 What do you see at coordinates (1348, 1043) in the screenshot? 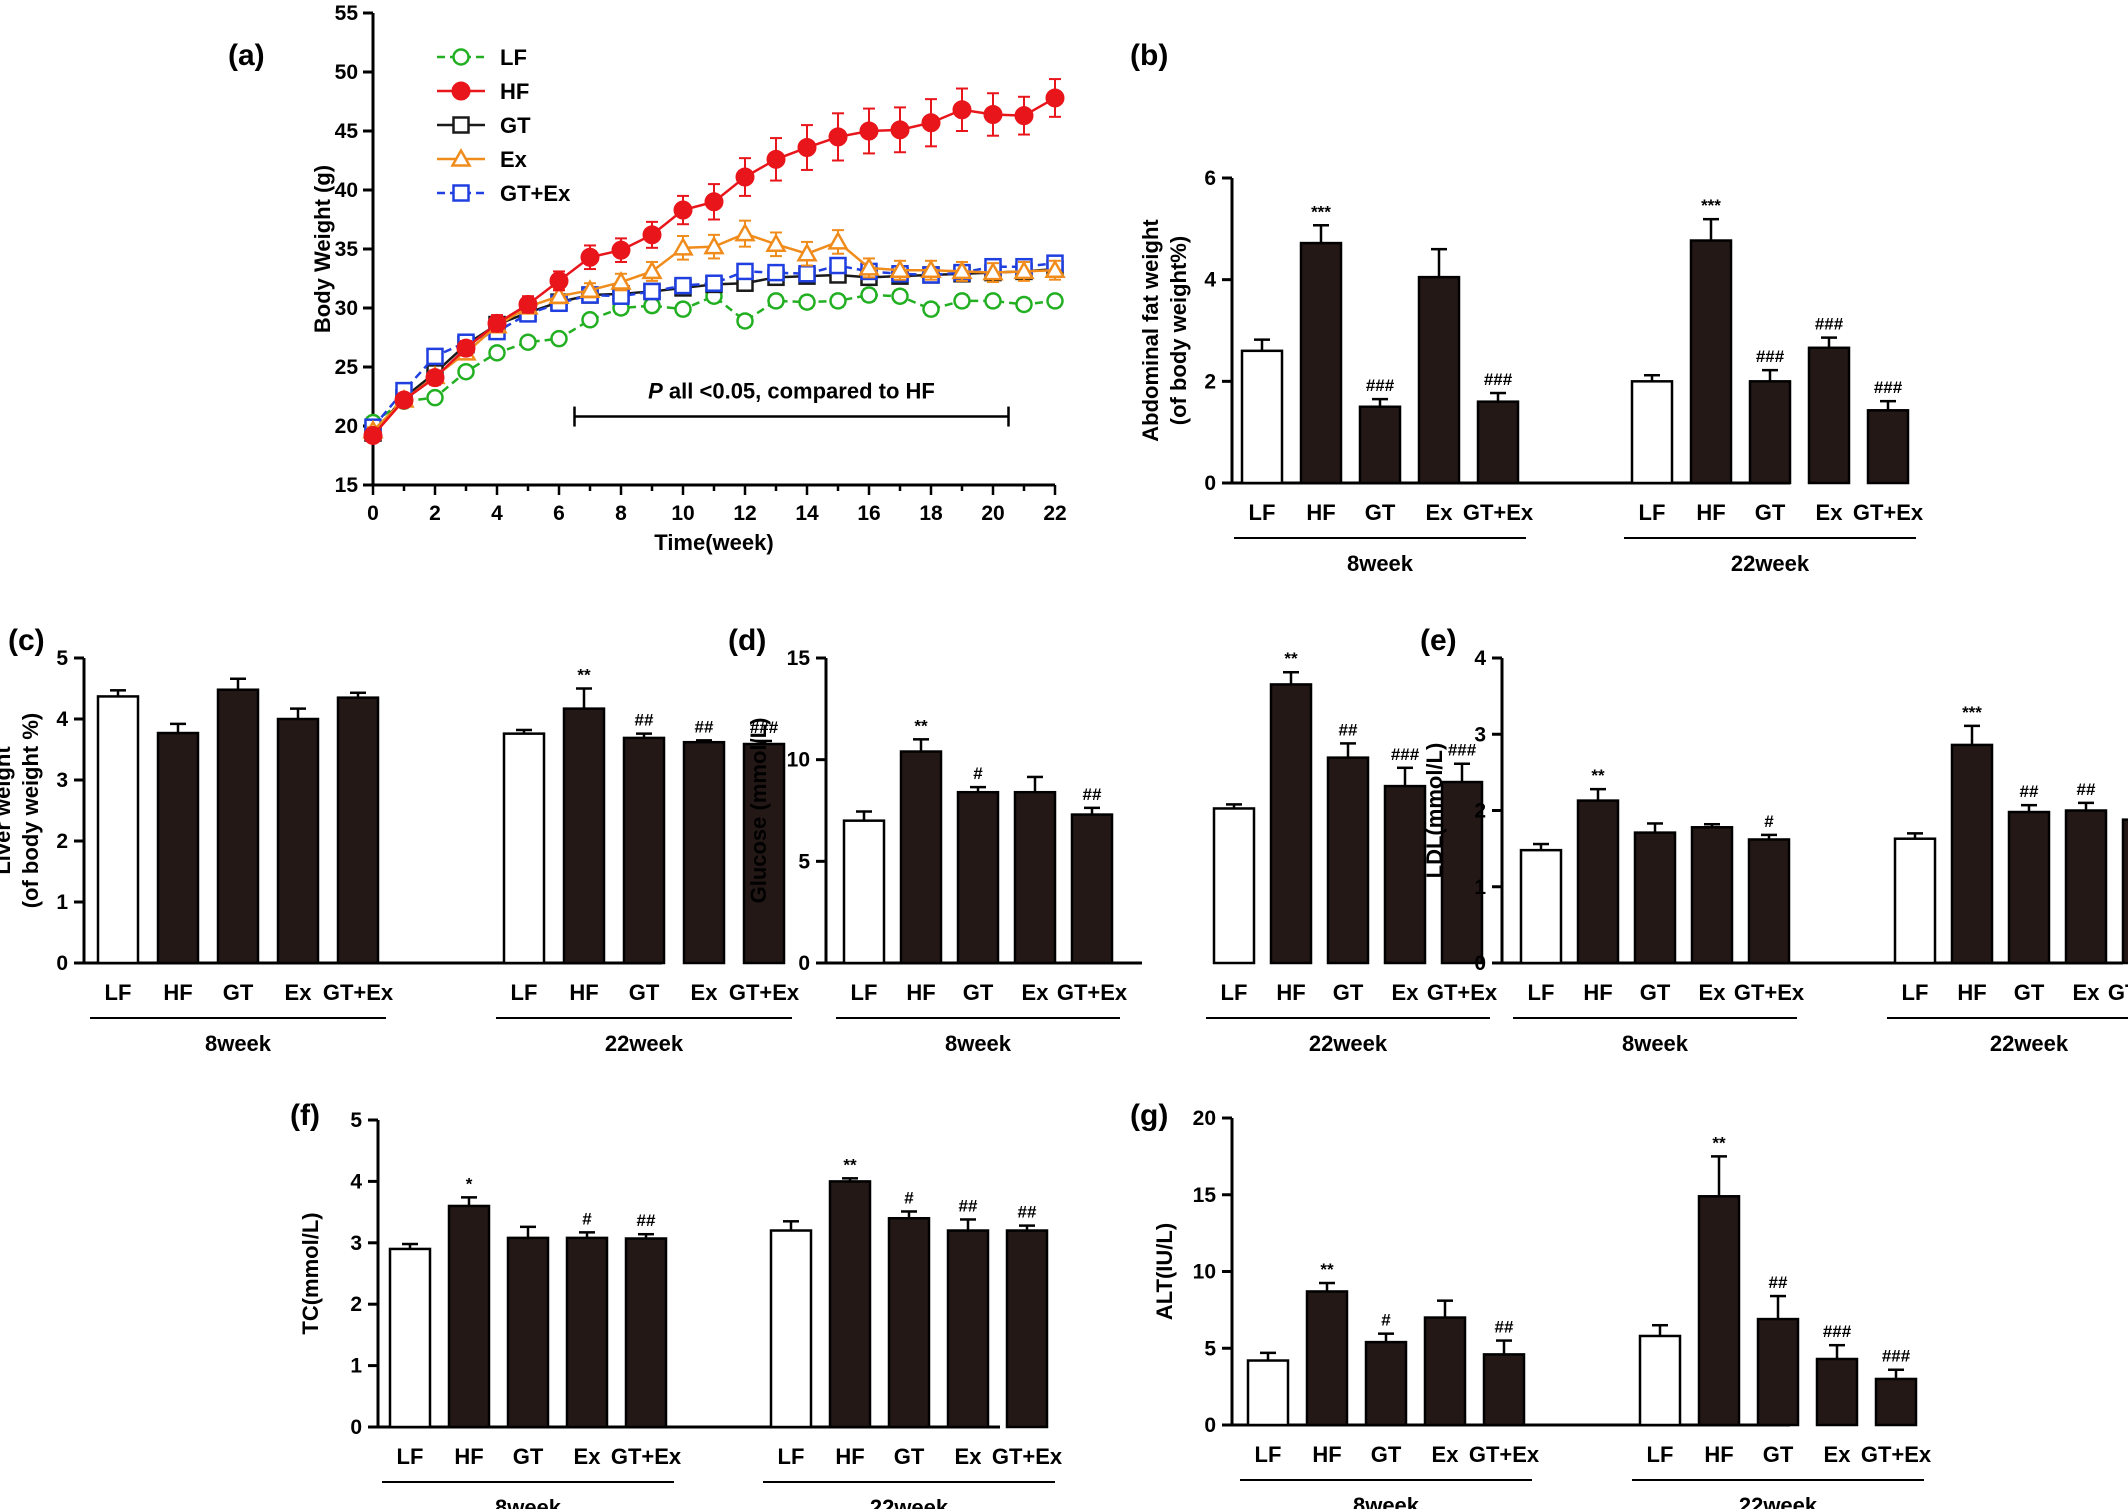
I see `group-label: 22week` at bounding box center [1348, 1043].